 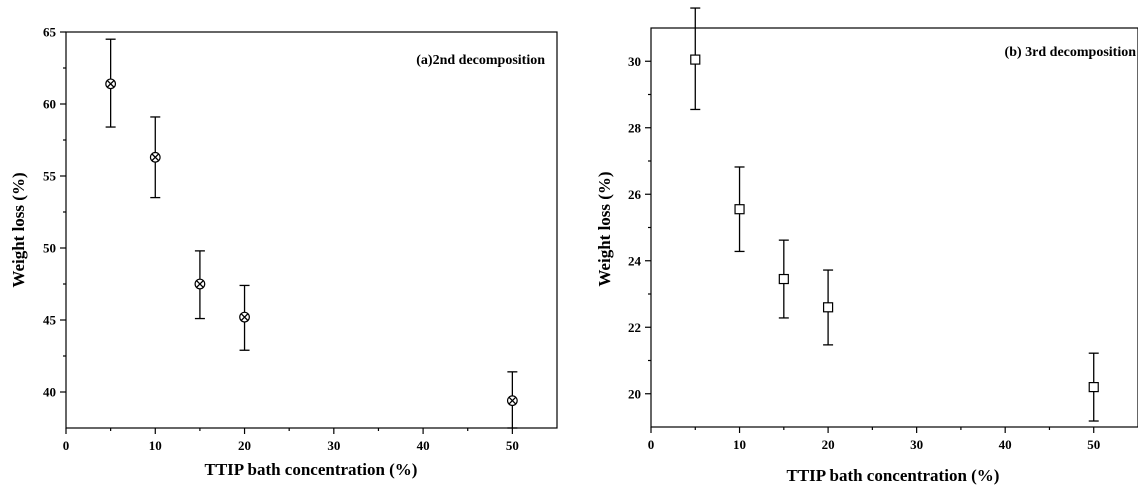 What do you see at coordinates (916, 444) in the screenshot?
I see `x-tick-label-b-30: 30` at bounding box center [916, 444].